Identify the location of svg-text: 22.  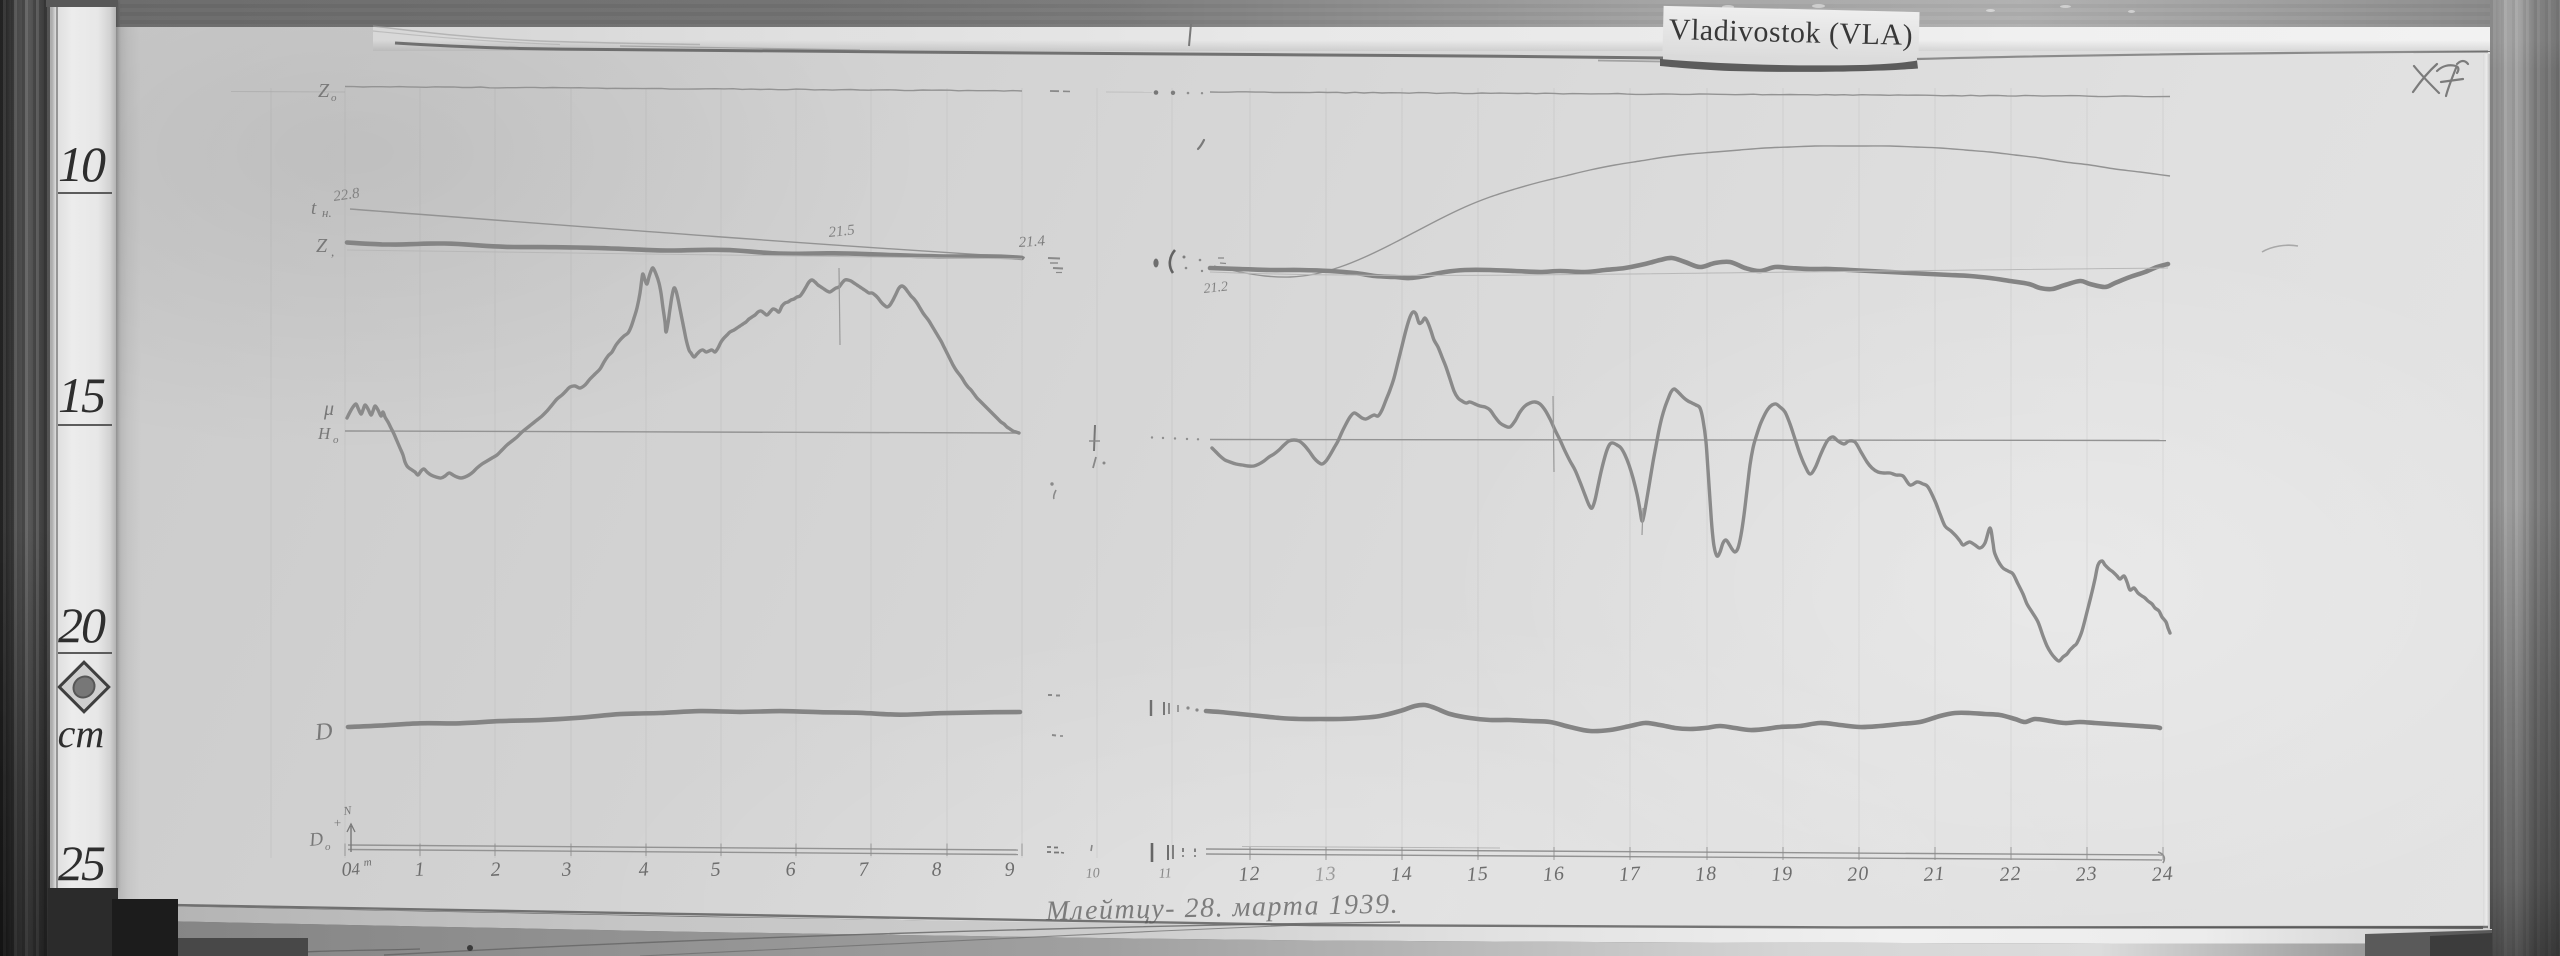
(2010, 874).